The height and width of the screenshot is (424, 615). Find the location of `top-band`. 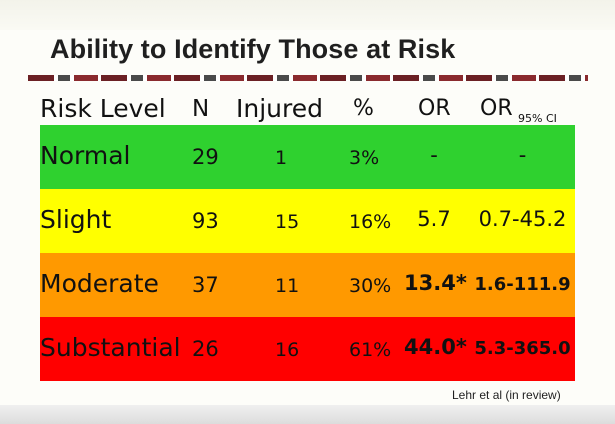

top-band is located at coordinates (307, 15).